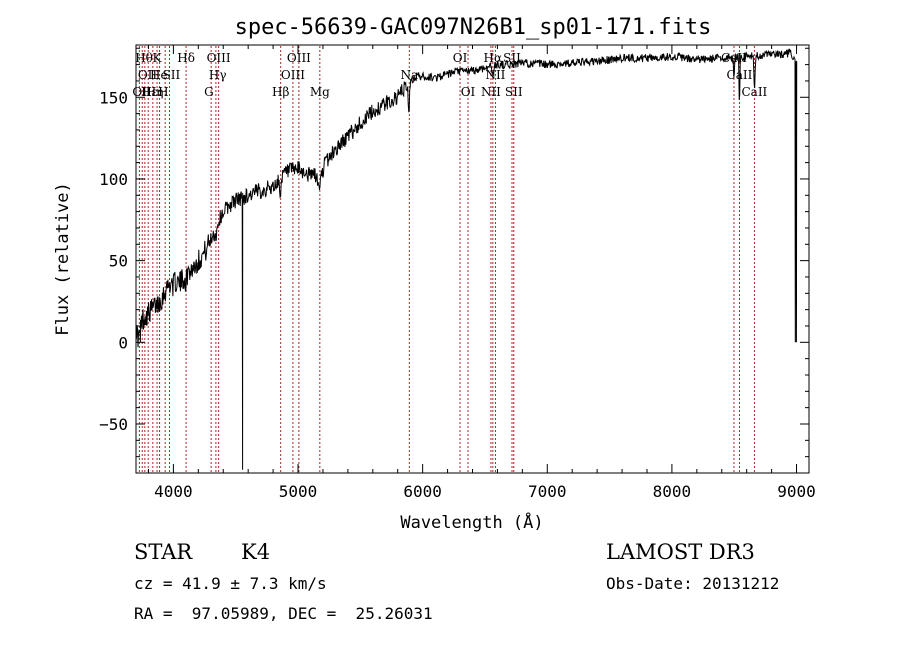 The width and height of the screenshot is (900, 649). Describe the element at coordinates (113, 97) in the screenshot. I see `y-tick-label-4: 150` at that location.